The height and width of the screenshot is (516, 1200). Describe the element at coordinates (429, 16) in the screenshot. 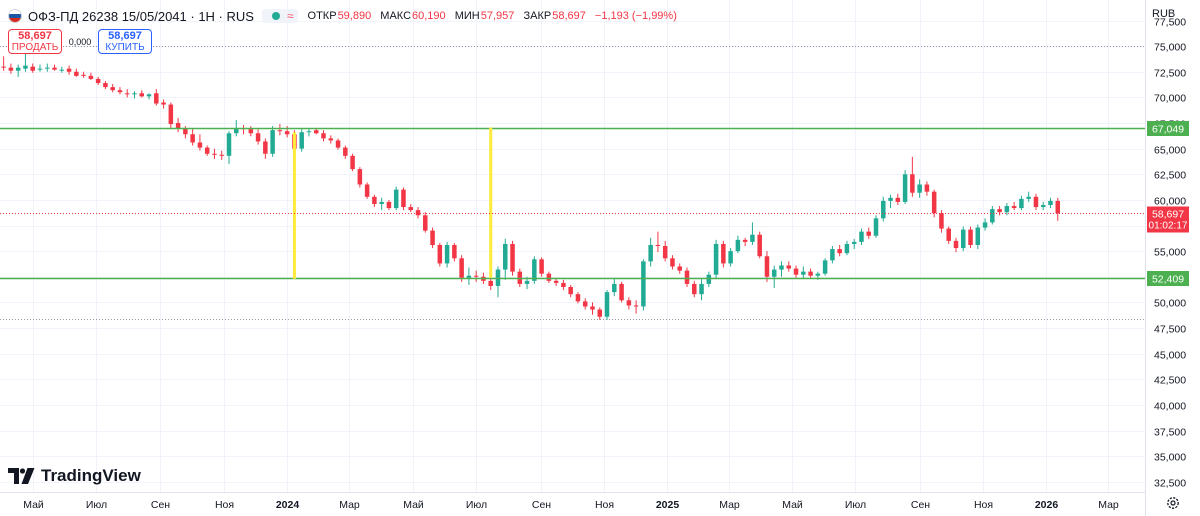

I see `high-value: 60,190` at that location.